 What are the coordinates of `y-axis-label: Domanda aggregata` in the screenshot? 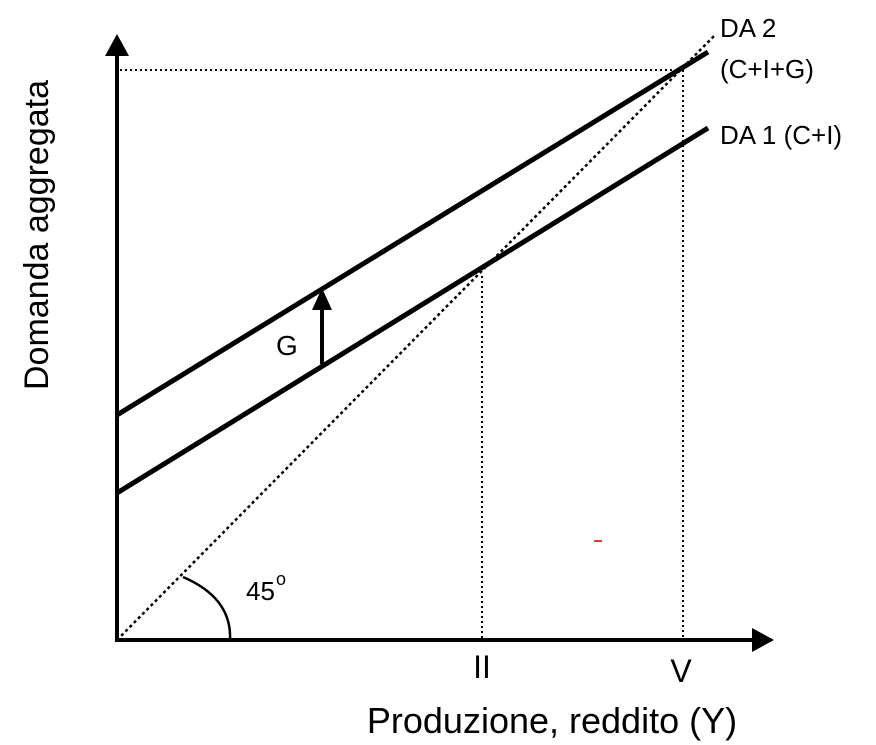 It's located at (37, 235).